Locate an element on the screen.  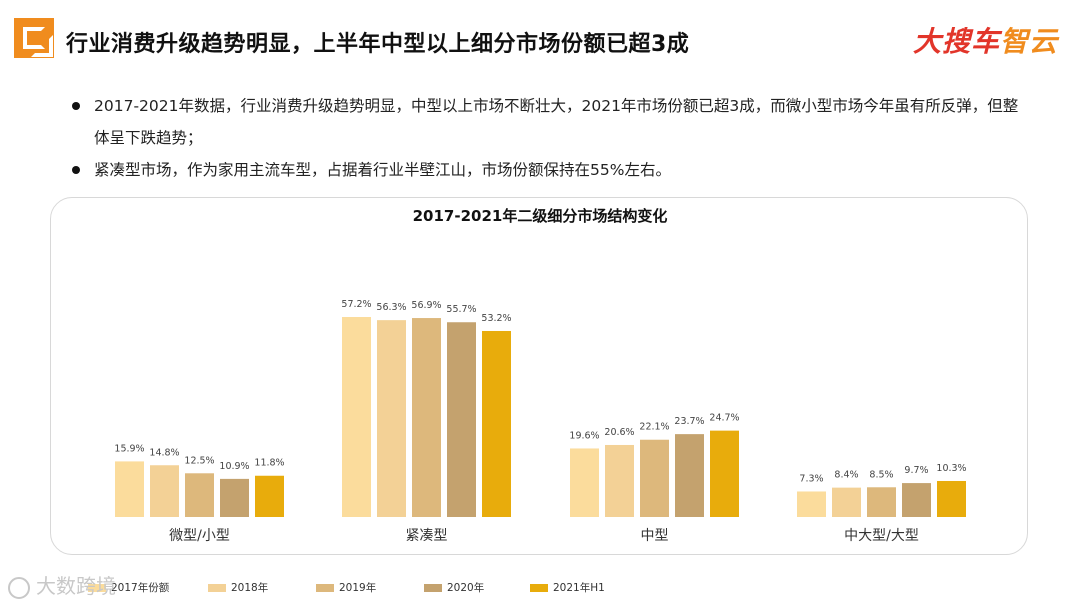
data-label: 14.8% is located at coordinates (164, 452).